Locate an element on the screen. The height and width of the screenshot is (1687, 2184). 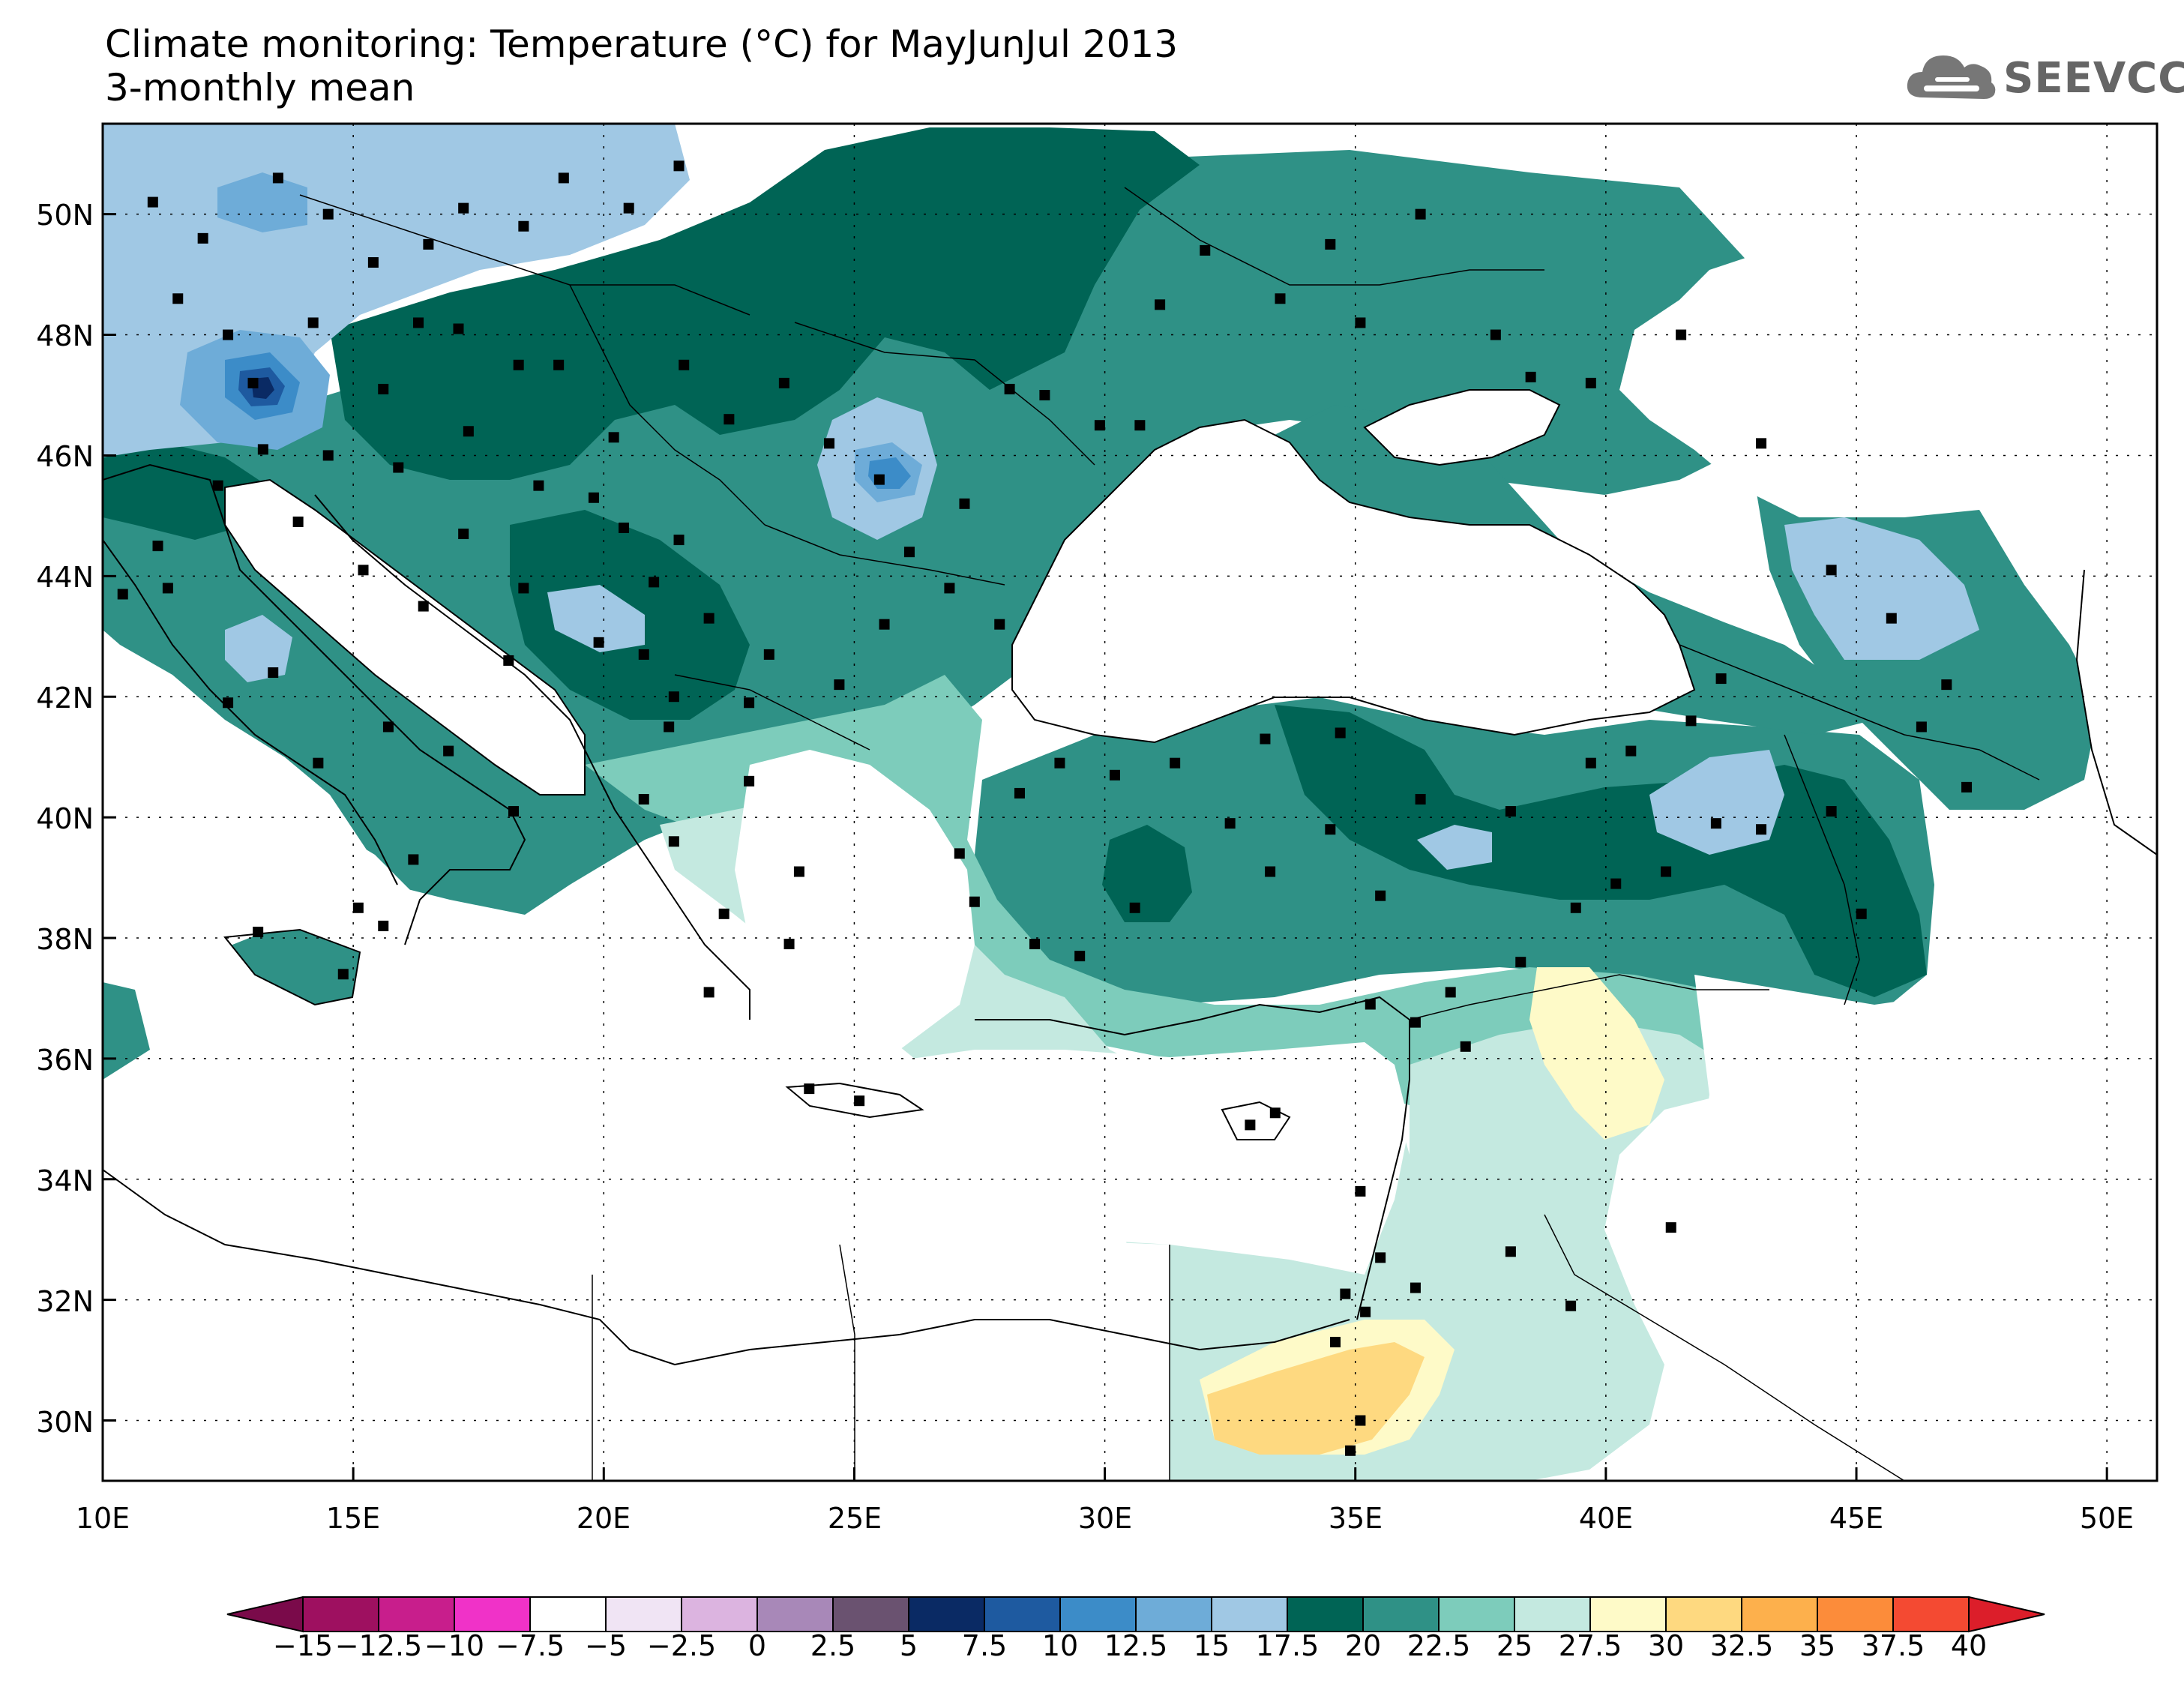
contour-17-5-armenia is located at coordinates (1716, 802).